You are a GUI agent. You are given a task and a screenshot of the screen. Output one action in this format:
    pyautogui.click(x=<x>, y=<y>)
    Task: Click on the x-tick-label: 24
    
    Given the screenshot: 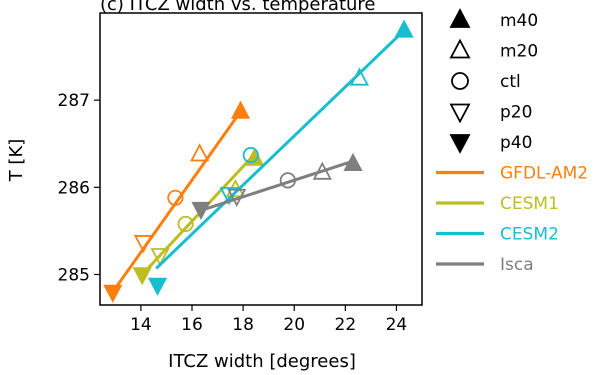 What is the action you would take?
    pyautogui.click(x=397, y=325)
    